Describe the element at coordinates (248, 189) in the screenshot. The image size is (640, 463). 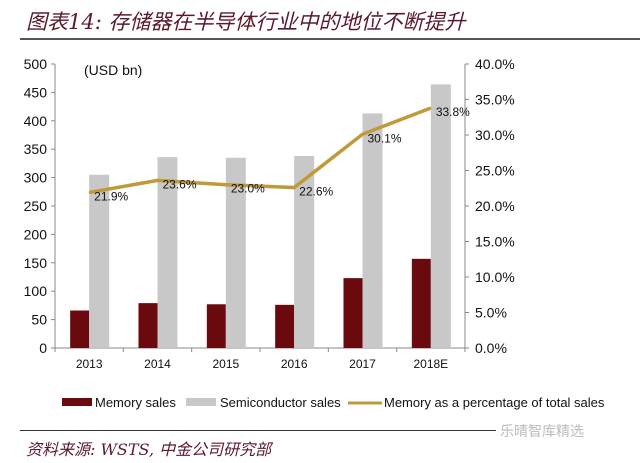
I see `data-label: 23.0%` at that location.